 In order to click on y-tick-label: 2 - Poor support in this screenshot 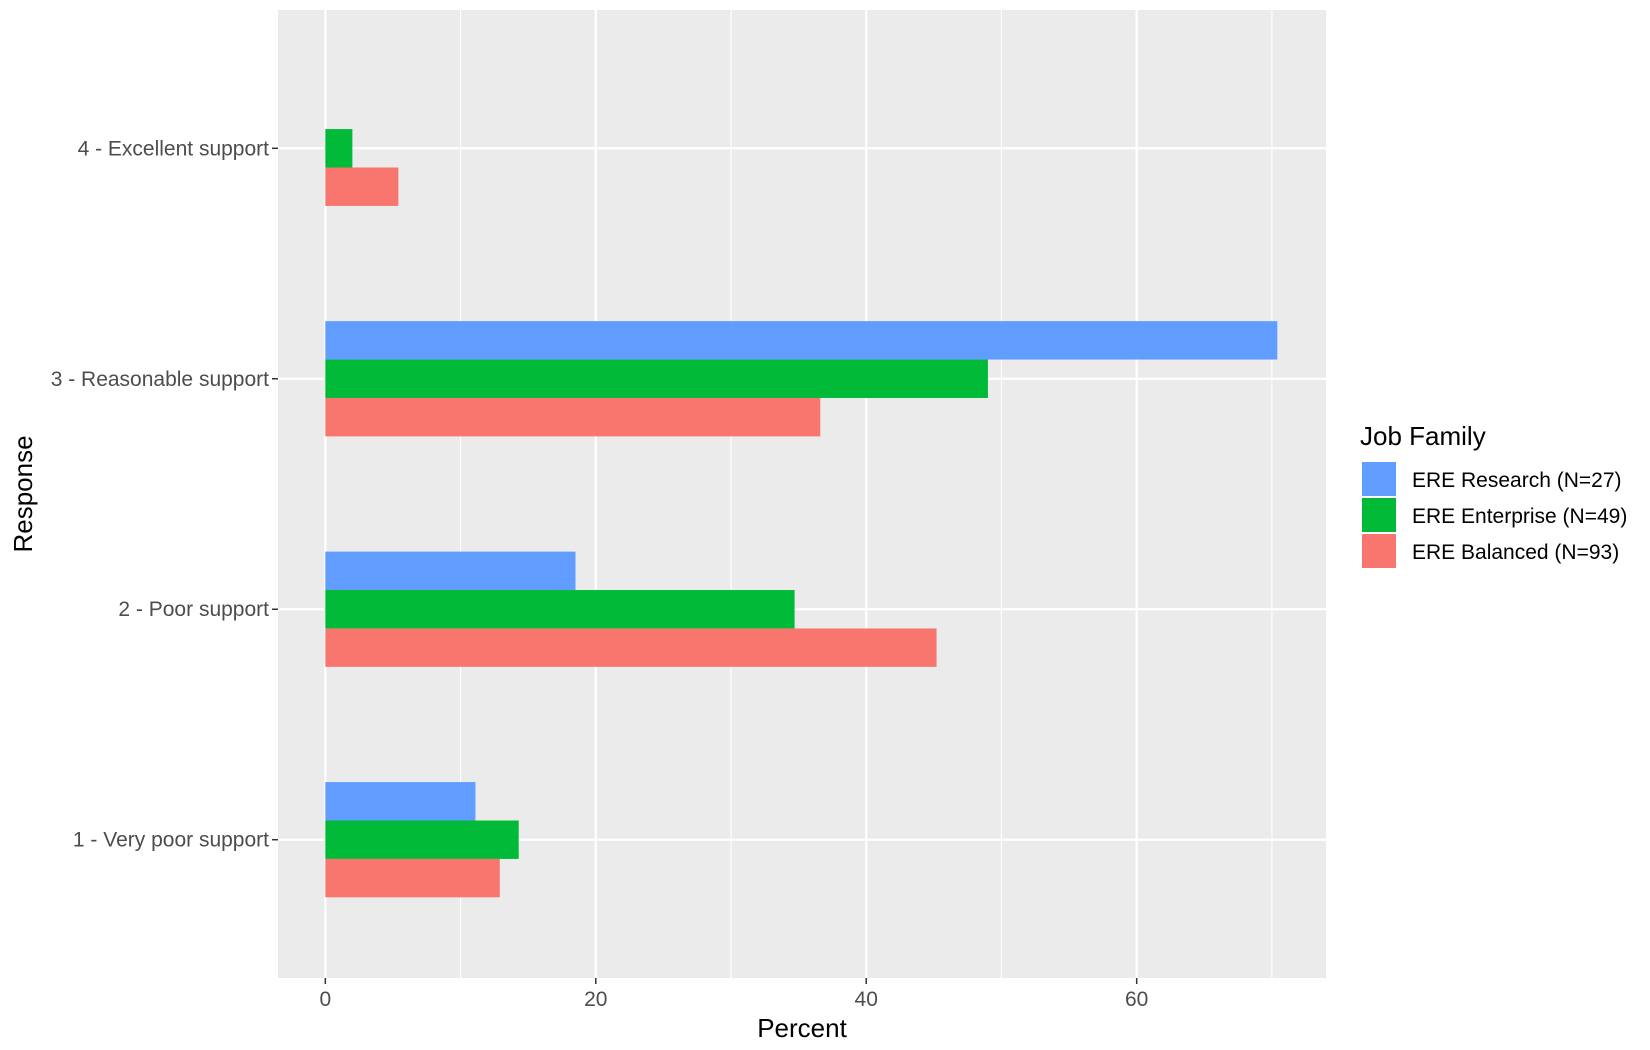, I will do `click(193, 609)`.